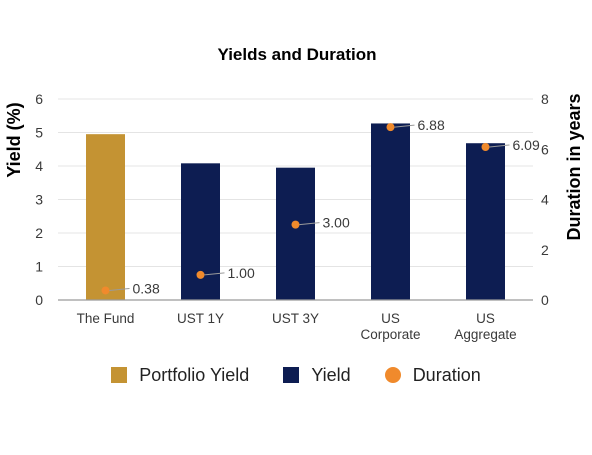 The image size is (592, 455). Describe the element at coordinates (526, 145) in the screenshot. I see `duration-data-label: 6.09` at that location.